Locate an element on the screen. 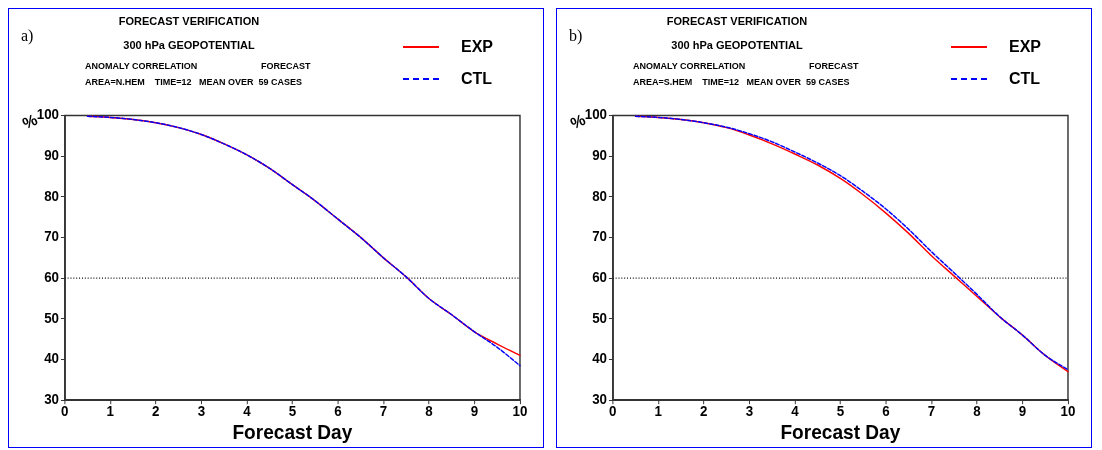 This screenshot has width=1102, height=450. text: b) is located at coordinates (576, 36).